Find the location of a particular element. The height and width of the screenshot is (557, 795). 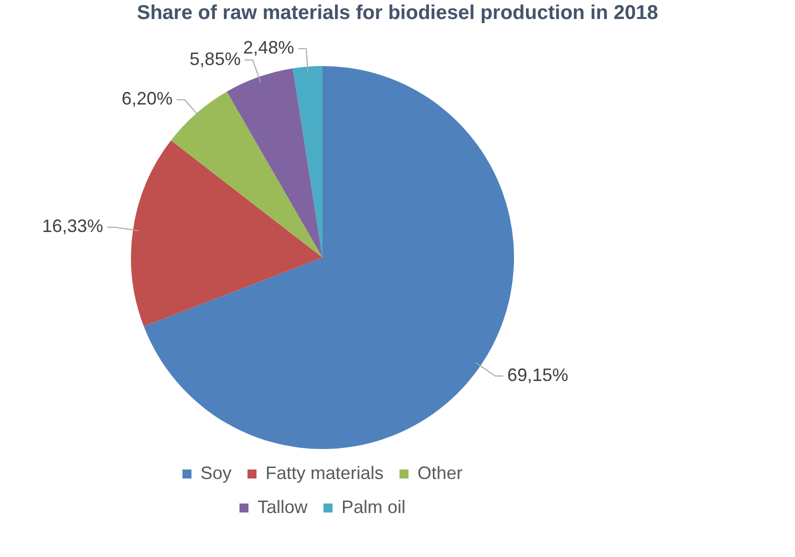

legend-label: Tallow is located at coordinates (282, 506).